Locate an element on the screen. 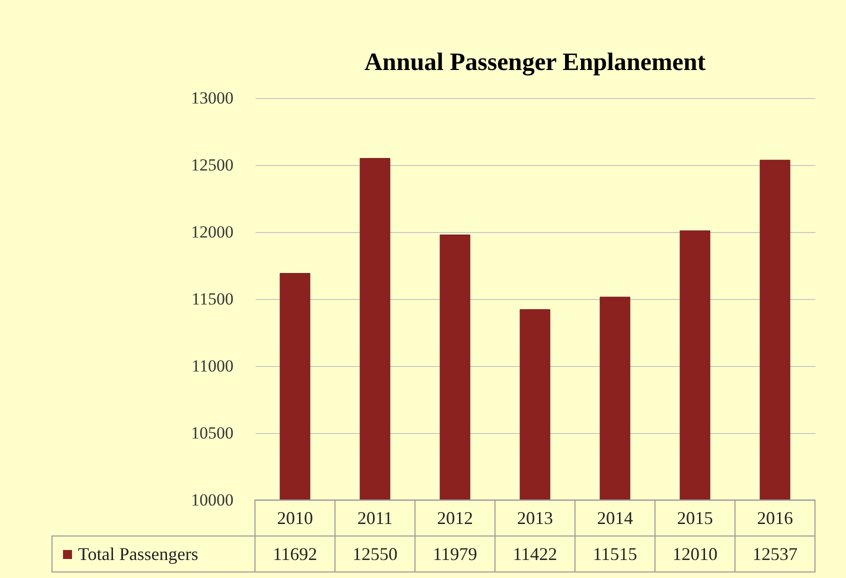  data-label: 11422 is located at coordinates (535, 554).